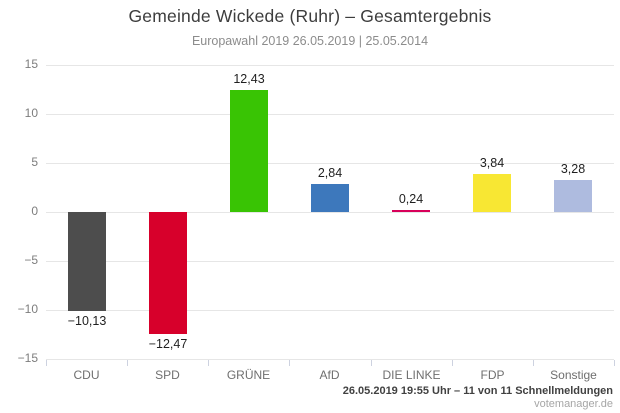  I want to click on x-axis-category-label: DIE LINKE, so click(411, 375).